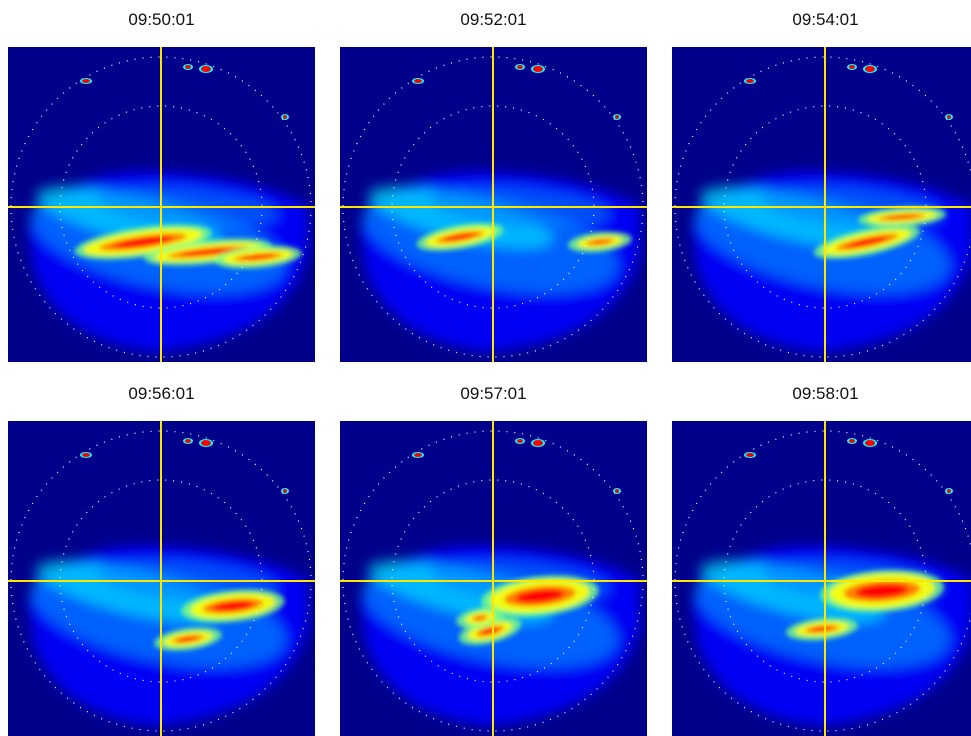 This screenshot has height=736, width=971. Describe the element at coordinates (493, 20) in the screenshot. I see `panel-timestamp: 09:52:01` at that location.